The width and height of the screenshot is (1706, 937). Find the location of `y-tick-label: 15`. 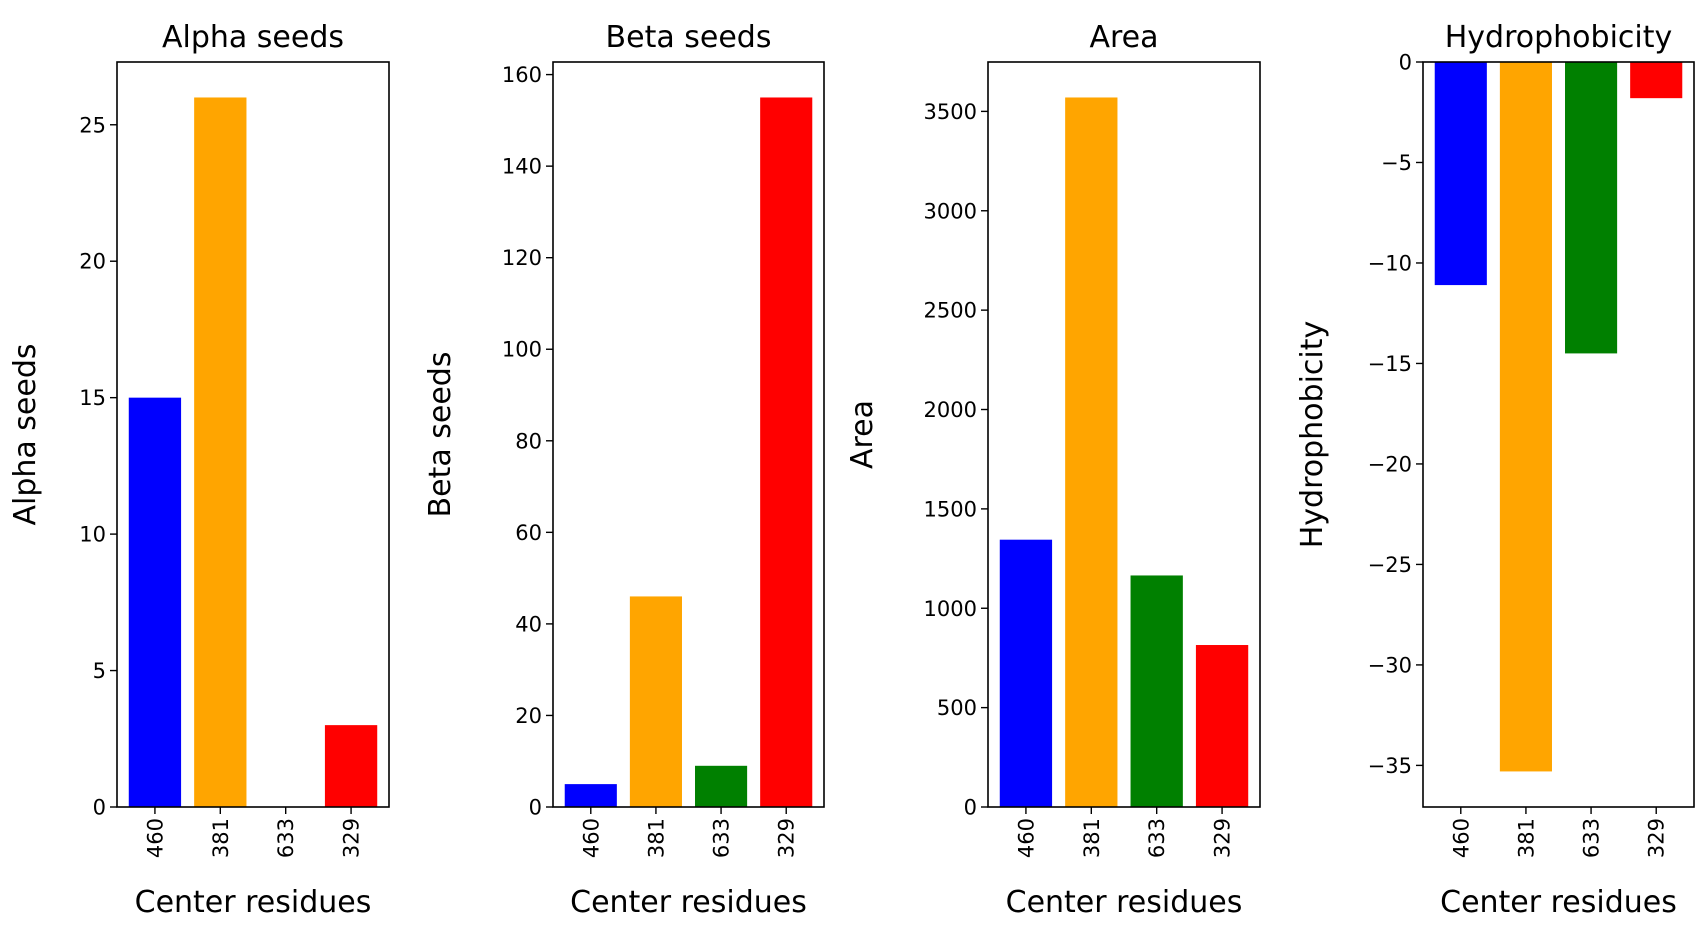

y-tick-label: 15 is located at coordinates (92, 398).